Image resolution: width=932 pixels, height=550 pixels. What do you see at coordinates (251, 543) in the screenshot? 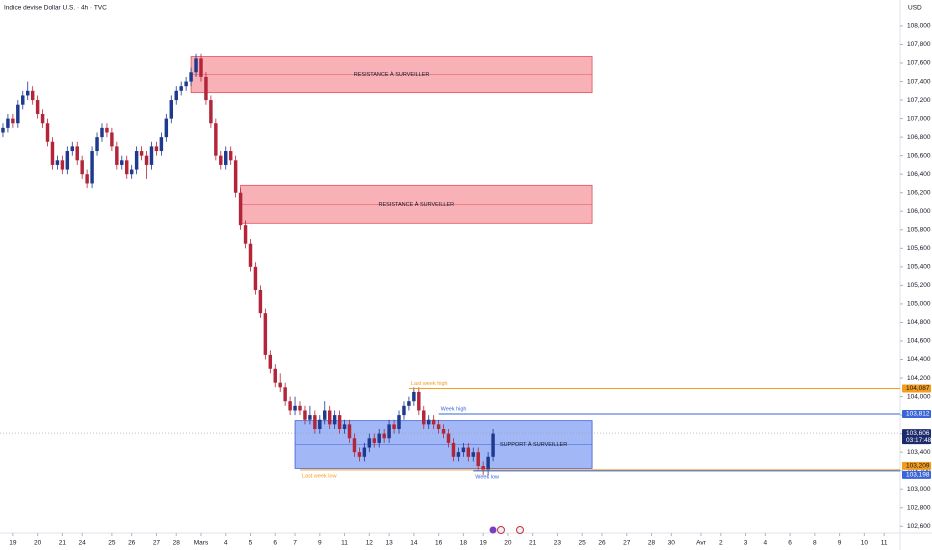
I see `x-tick-label: 5` at bounding box center [251, 543].